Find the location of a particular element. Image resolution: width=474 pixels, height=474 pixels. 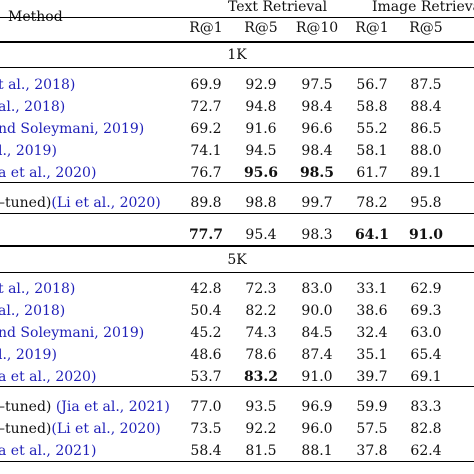

section-label-1k: 1K is located at coordinates (237, 55).